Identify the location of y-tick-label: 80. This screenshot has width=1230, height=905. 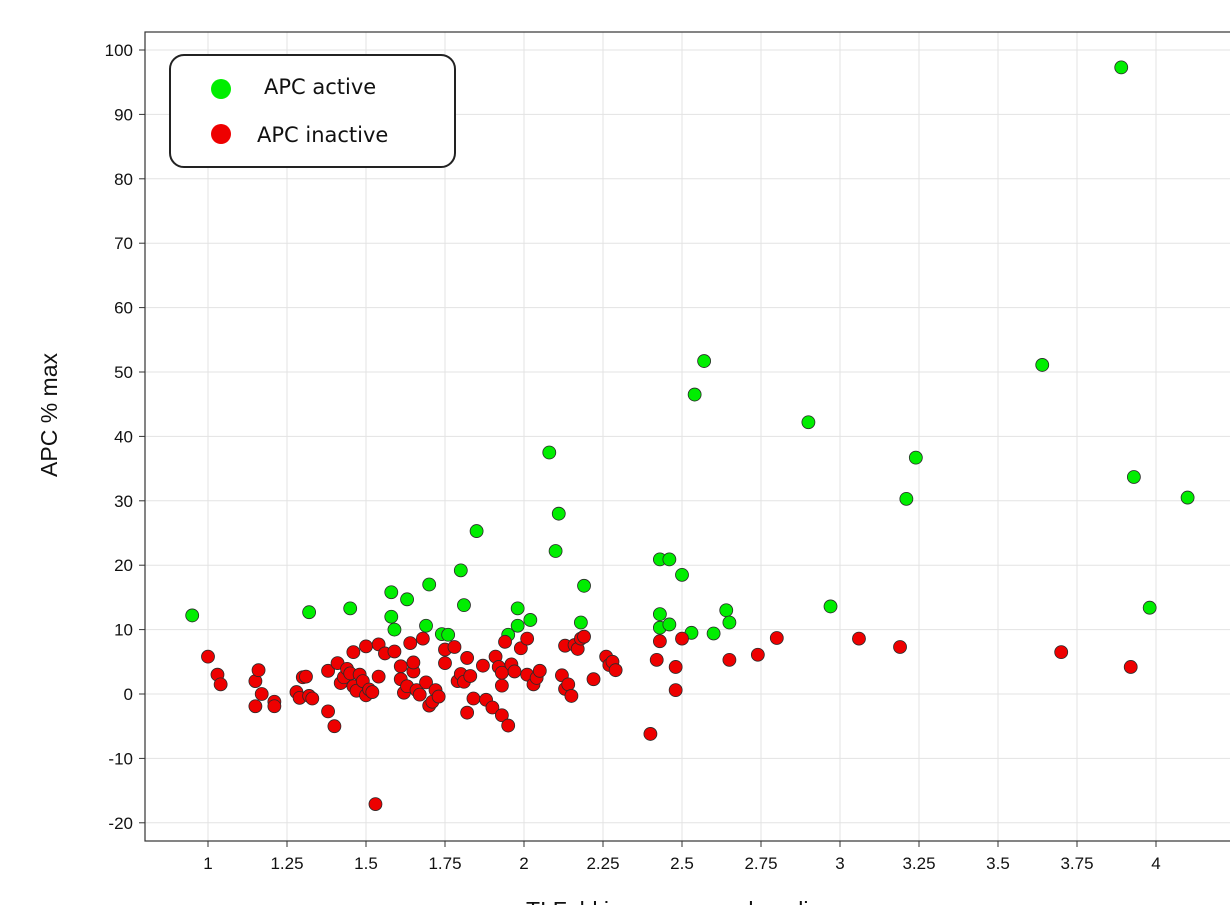
(123, 179).